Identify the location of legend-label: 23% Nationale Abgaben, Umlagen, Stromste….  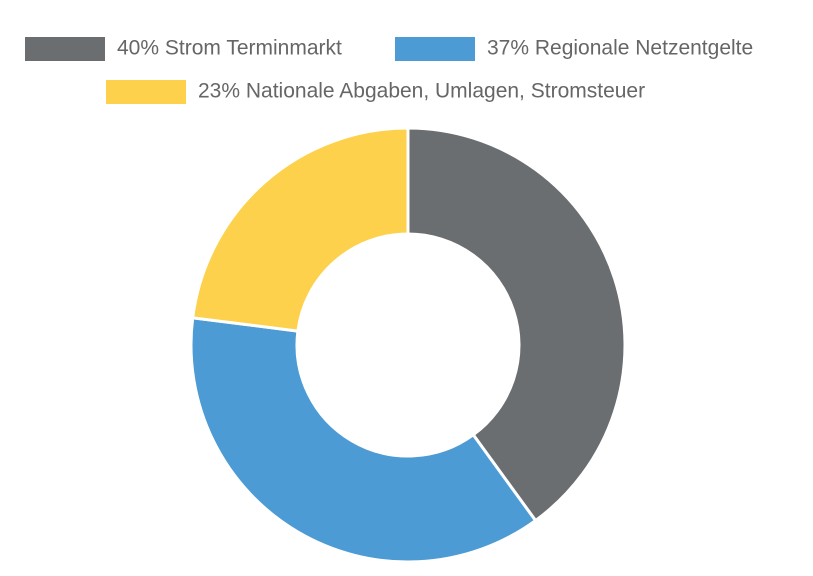
(421, 91).